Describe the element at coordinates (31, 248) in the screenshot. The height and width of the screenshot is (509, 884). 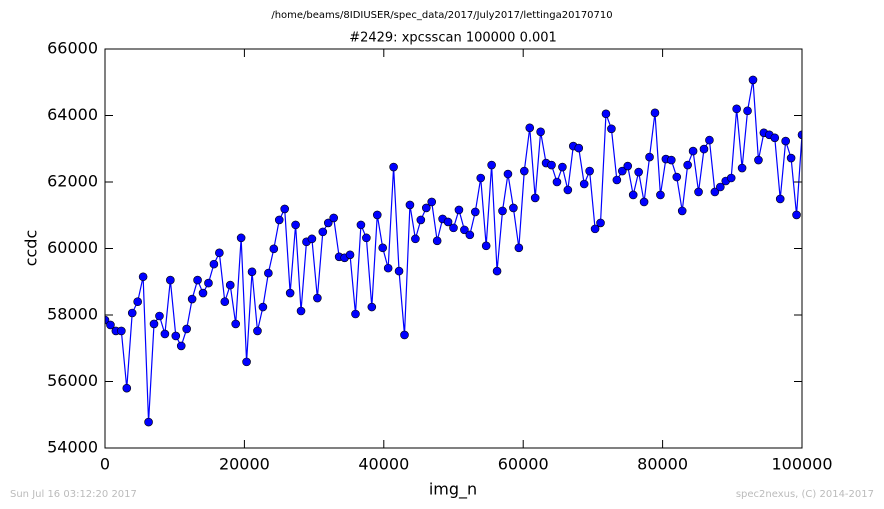
I see `y-axis-label: ccdc` at that location.